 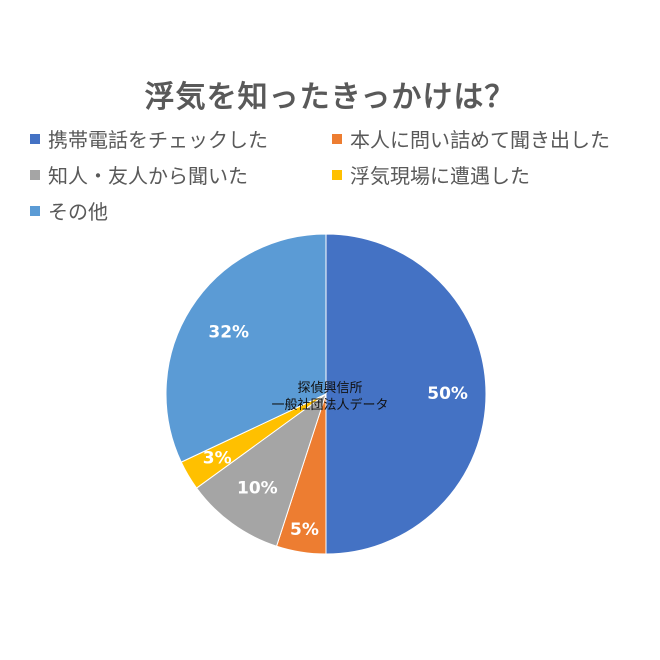 What do you see at coordinates (330, 388) in the screenshot?
I see `source-annotation-line-1: 探偵興信所` at bounding box center [330, 388].